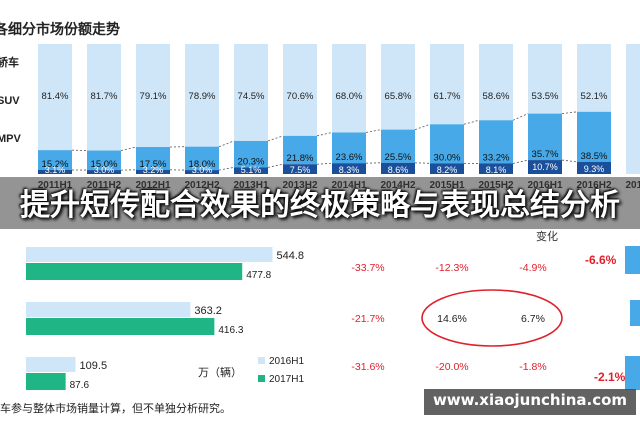 Image resolution: width=640 pixels, height=426 pixels. Describe the element at coordinates (258, 275) in the screenshot. I see `value-2017h1: 477.8` at that location.